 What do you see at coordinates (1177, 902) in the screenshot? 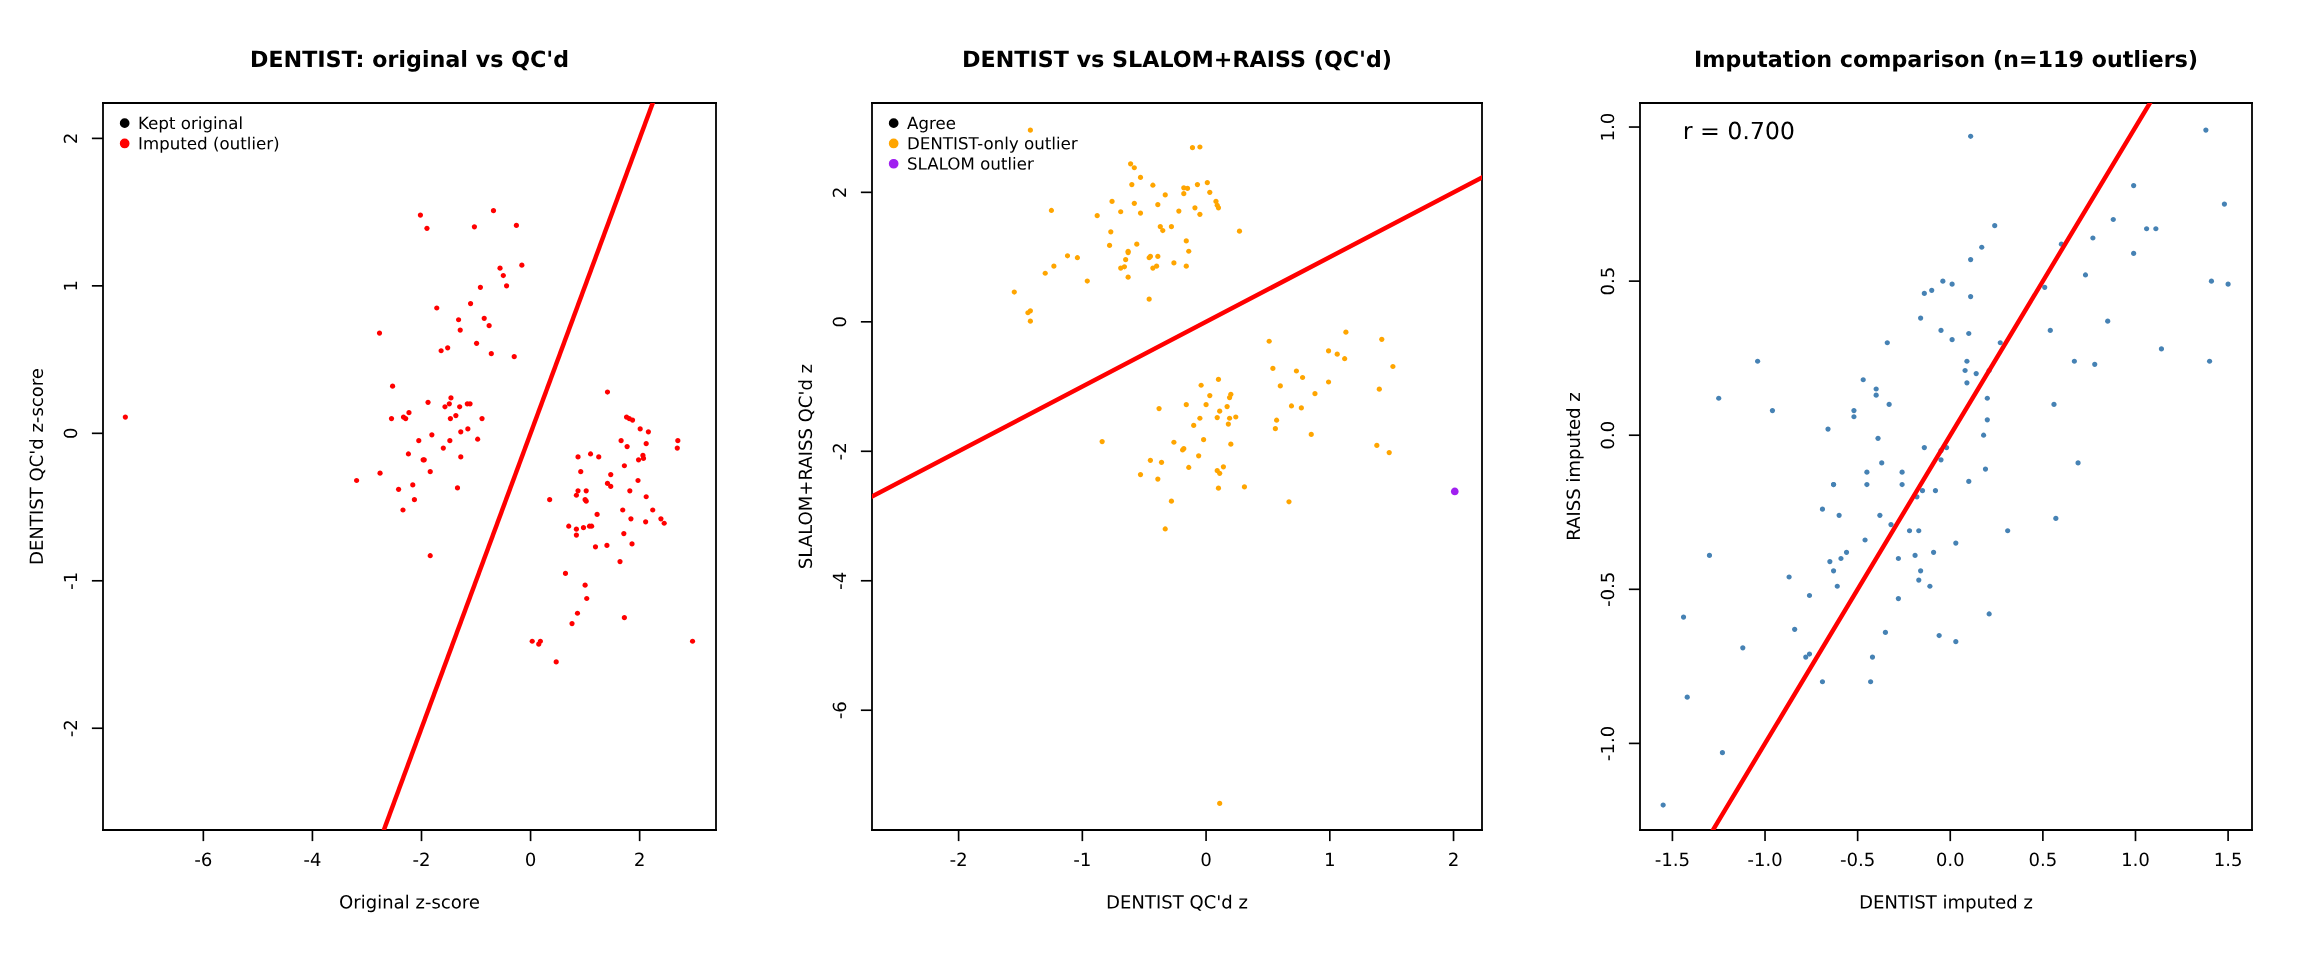
I see `x-axis-title: DENTIST QC'd z` at bounding box center [1177, 902].